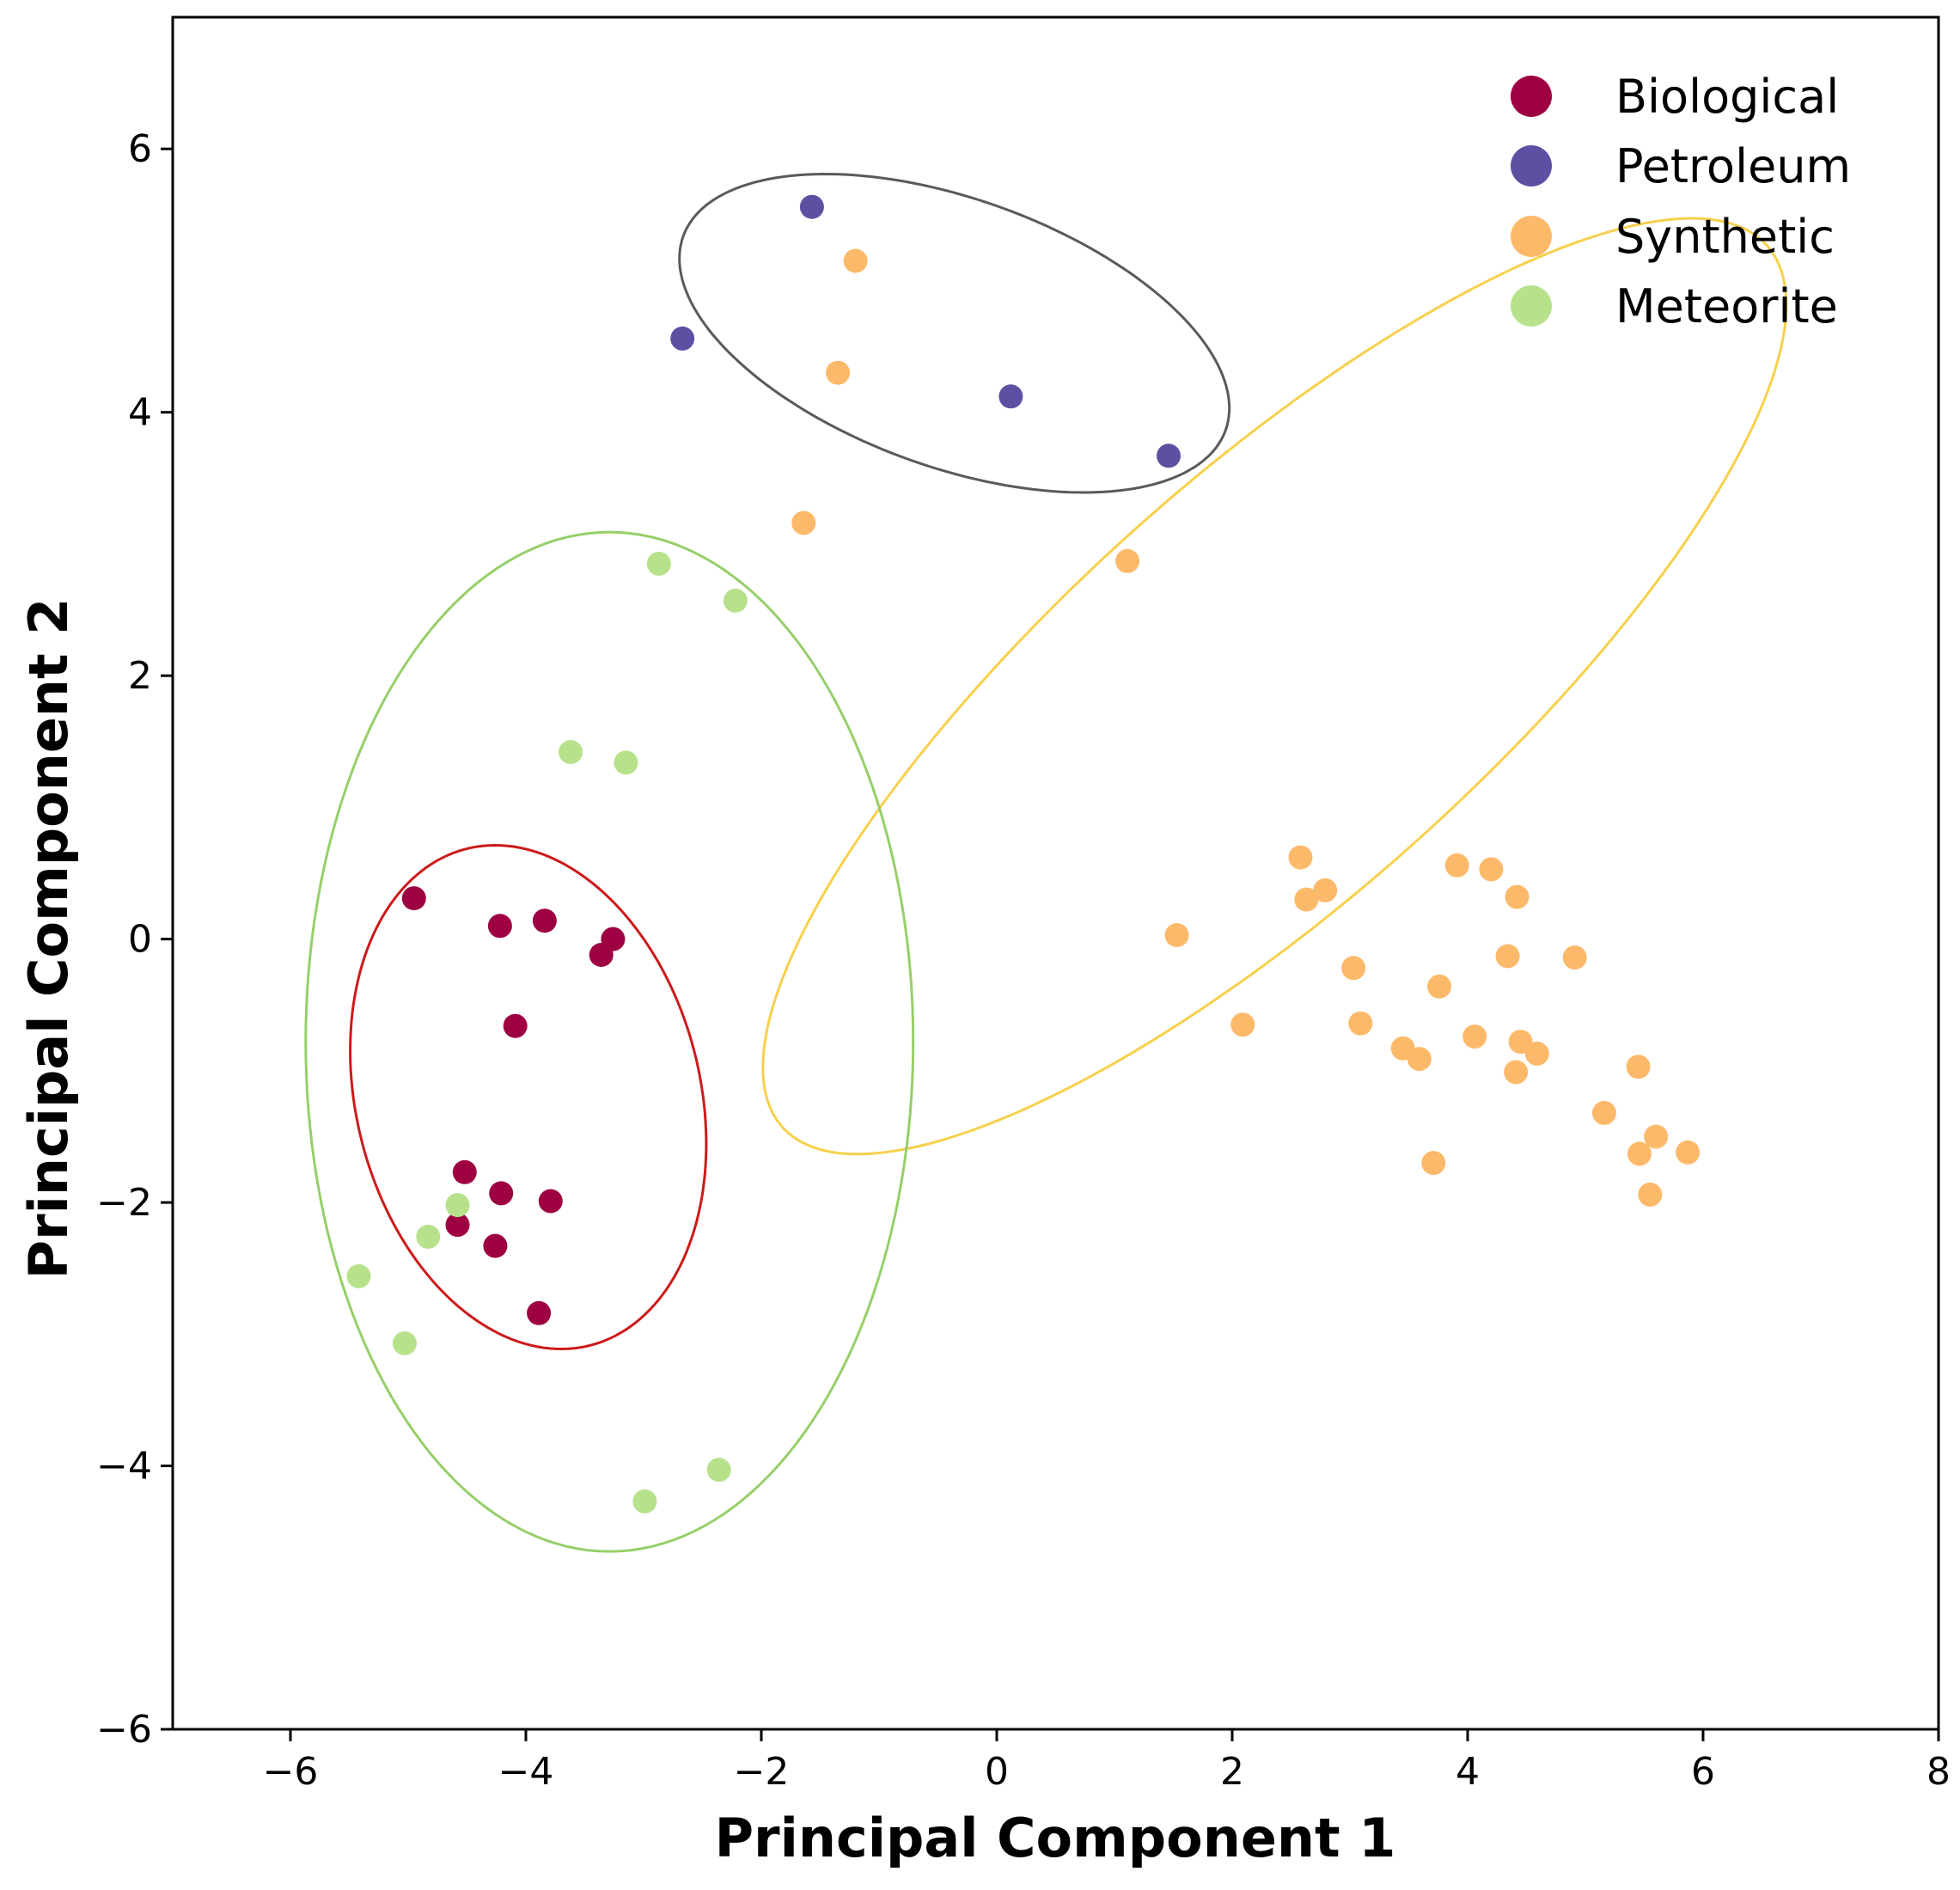 The image size is (1960, 1890). Describe the element at coordinates (1531, 237) in the screenshot. I see `legend-marker-synthetic` at that location.